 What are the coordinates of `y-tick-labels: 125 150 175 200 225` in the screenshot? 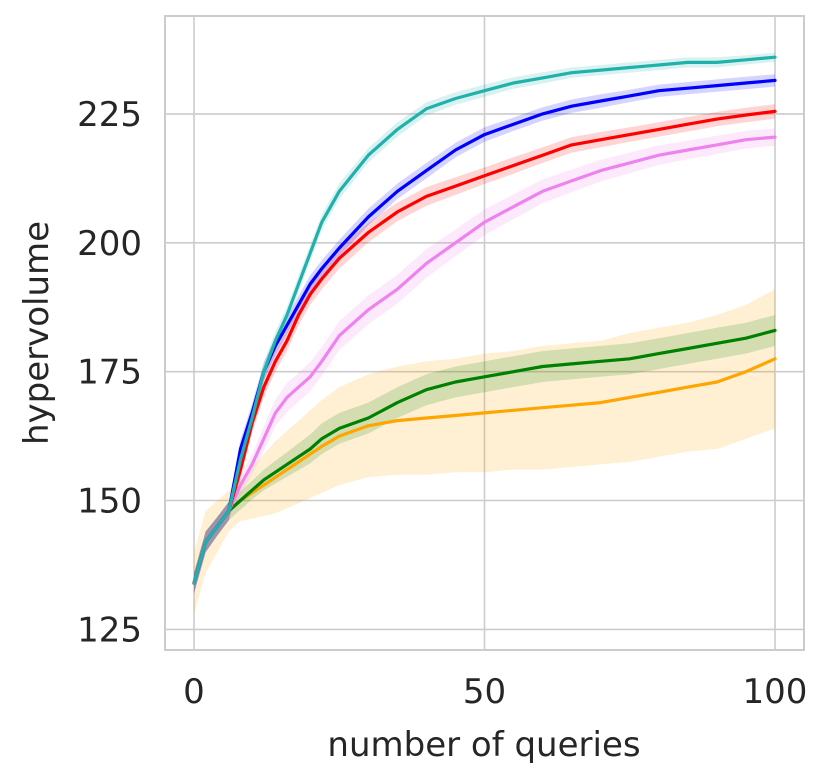 It's located at (109, 373).